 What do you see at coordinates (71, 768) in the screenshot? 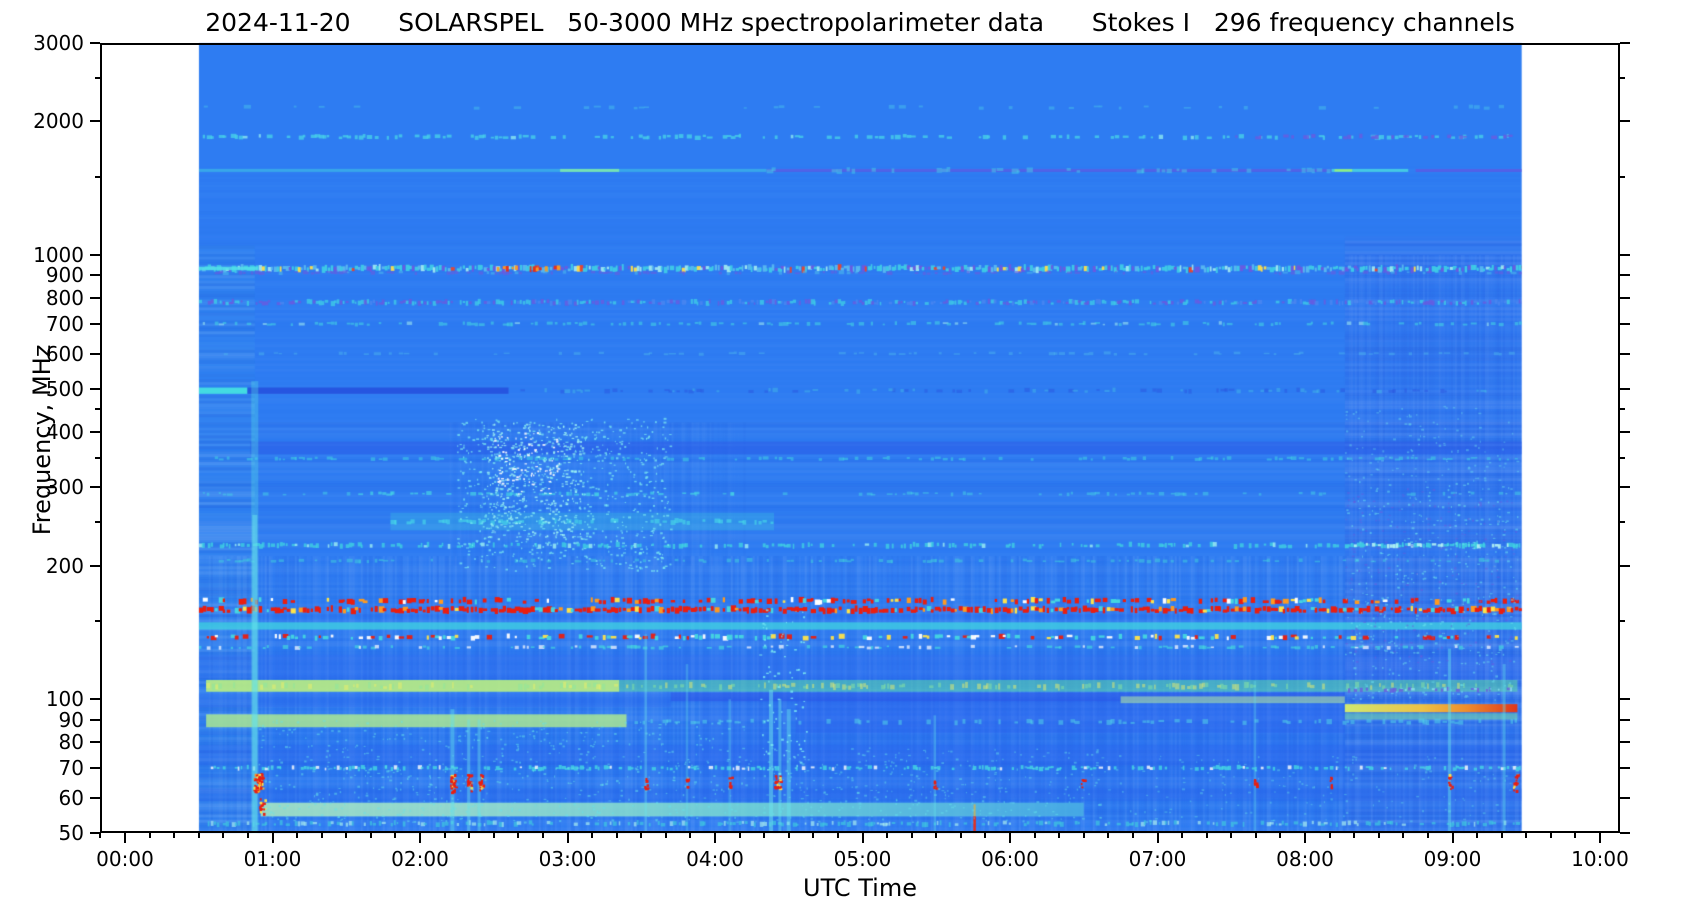
I see `y-tick-label: 70` at bounding box center [71, 768].